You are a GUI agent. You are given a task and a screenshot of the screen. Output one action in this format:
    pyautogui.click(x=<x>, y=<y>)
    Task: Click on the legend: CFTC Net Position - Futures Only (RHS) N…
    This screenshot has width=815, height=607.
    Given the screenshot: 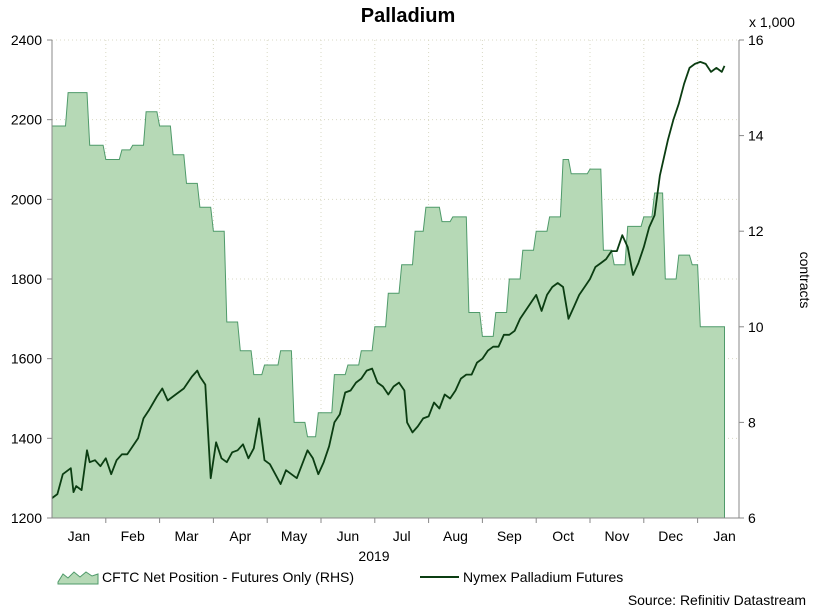 What is the action you would take?
    pyautogui.click(x=340, y=577)
    